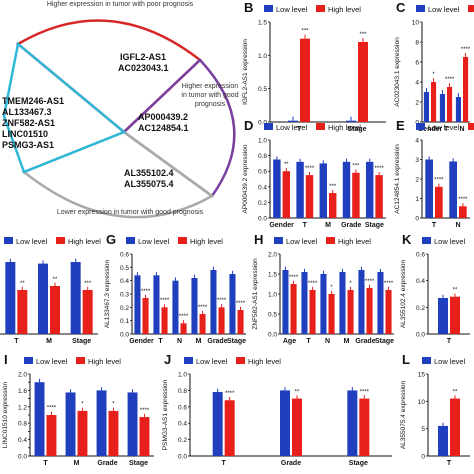  I want to click on y-tick-label: 0.3, so click(124, 295).